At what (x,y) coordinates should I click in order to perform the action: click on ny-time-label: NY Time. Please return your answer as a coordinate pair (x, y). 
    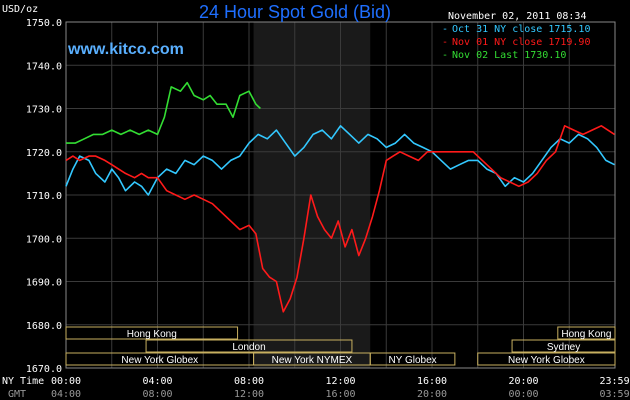
    Looking at the image, I should click on (23, 381).